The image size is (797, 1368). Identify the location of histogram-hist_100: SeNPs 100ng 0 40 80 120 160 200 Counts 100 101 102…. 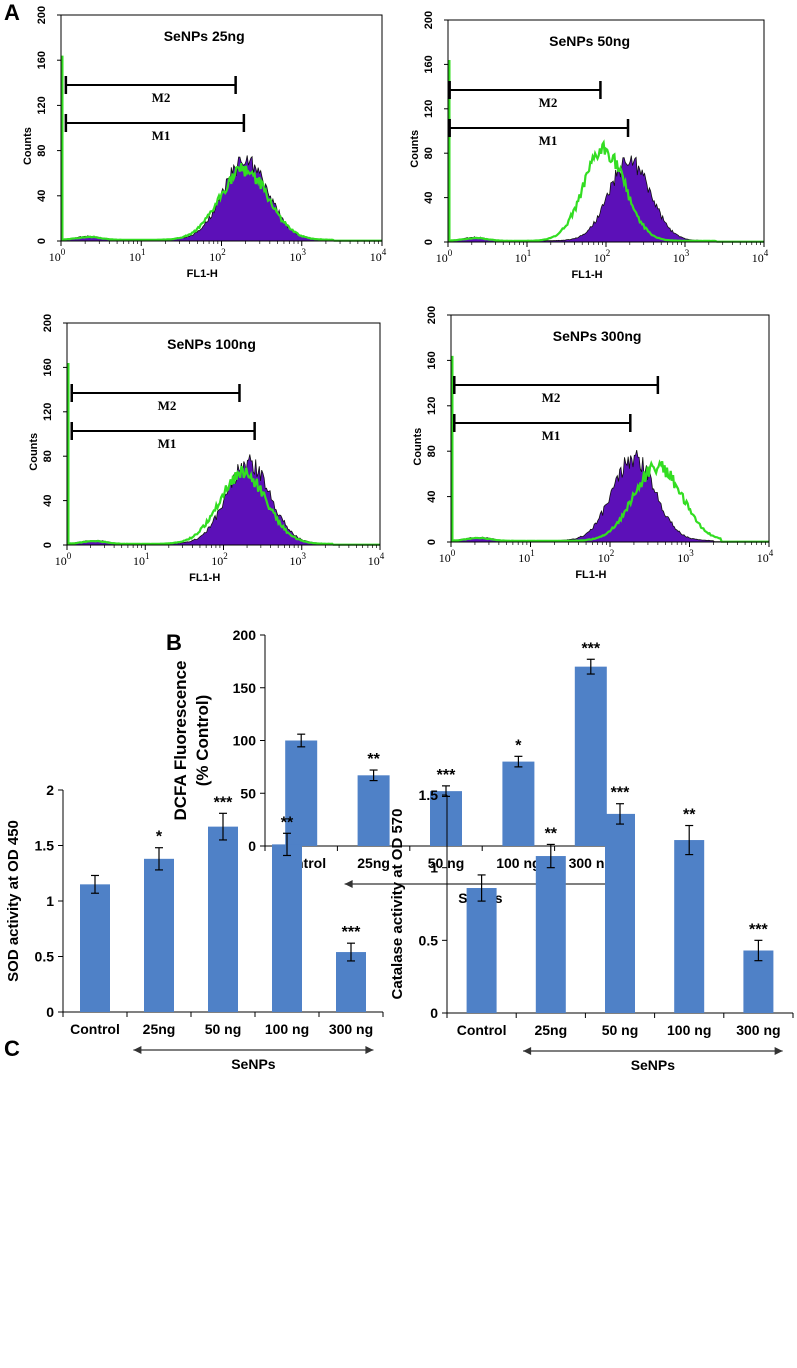
(206, 449).